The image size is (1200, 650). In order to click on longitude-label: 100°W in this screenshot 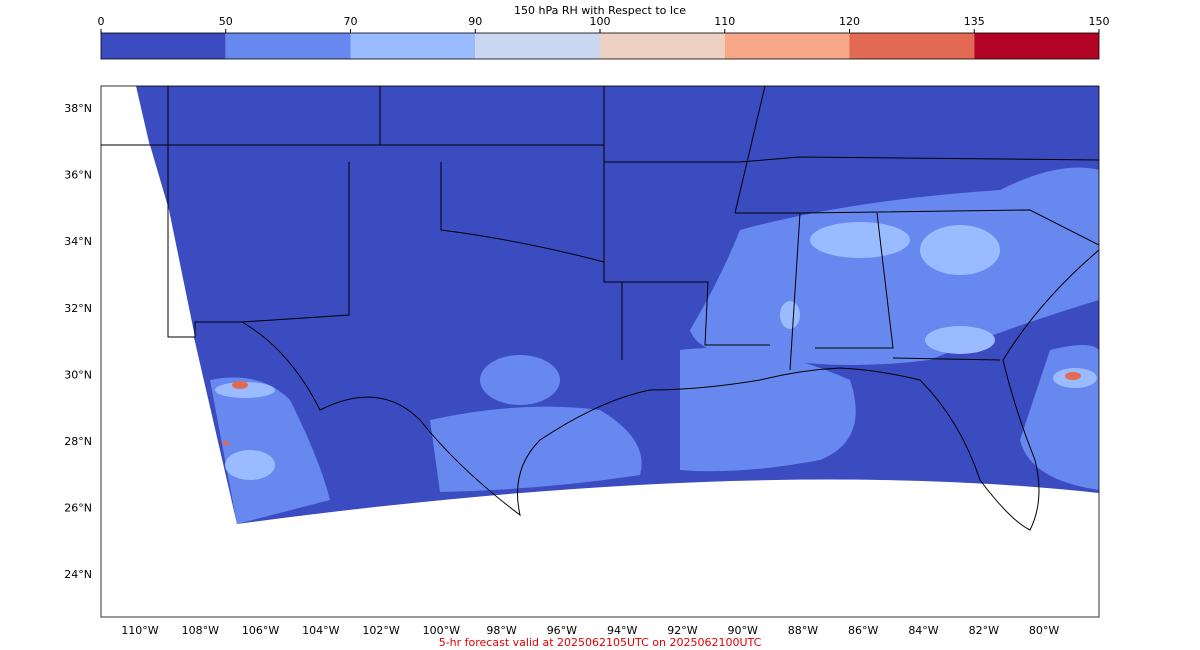, I will do `click(441, 630)`.